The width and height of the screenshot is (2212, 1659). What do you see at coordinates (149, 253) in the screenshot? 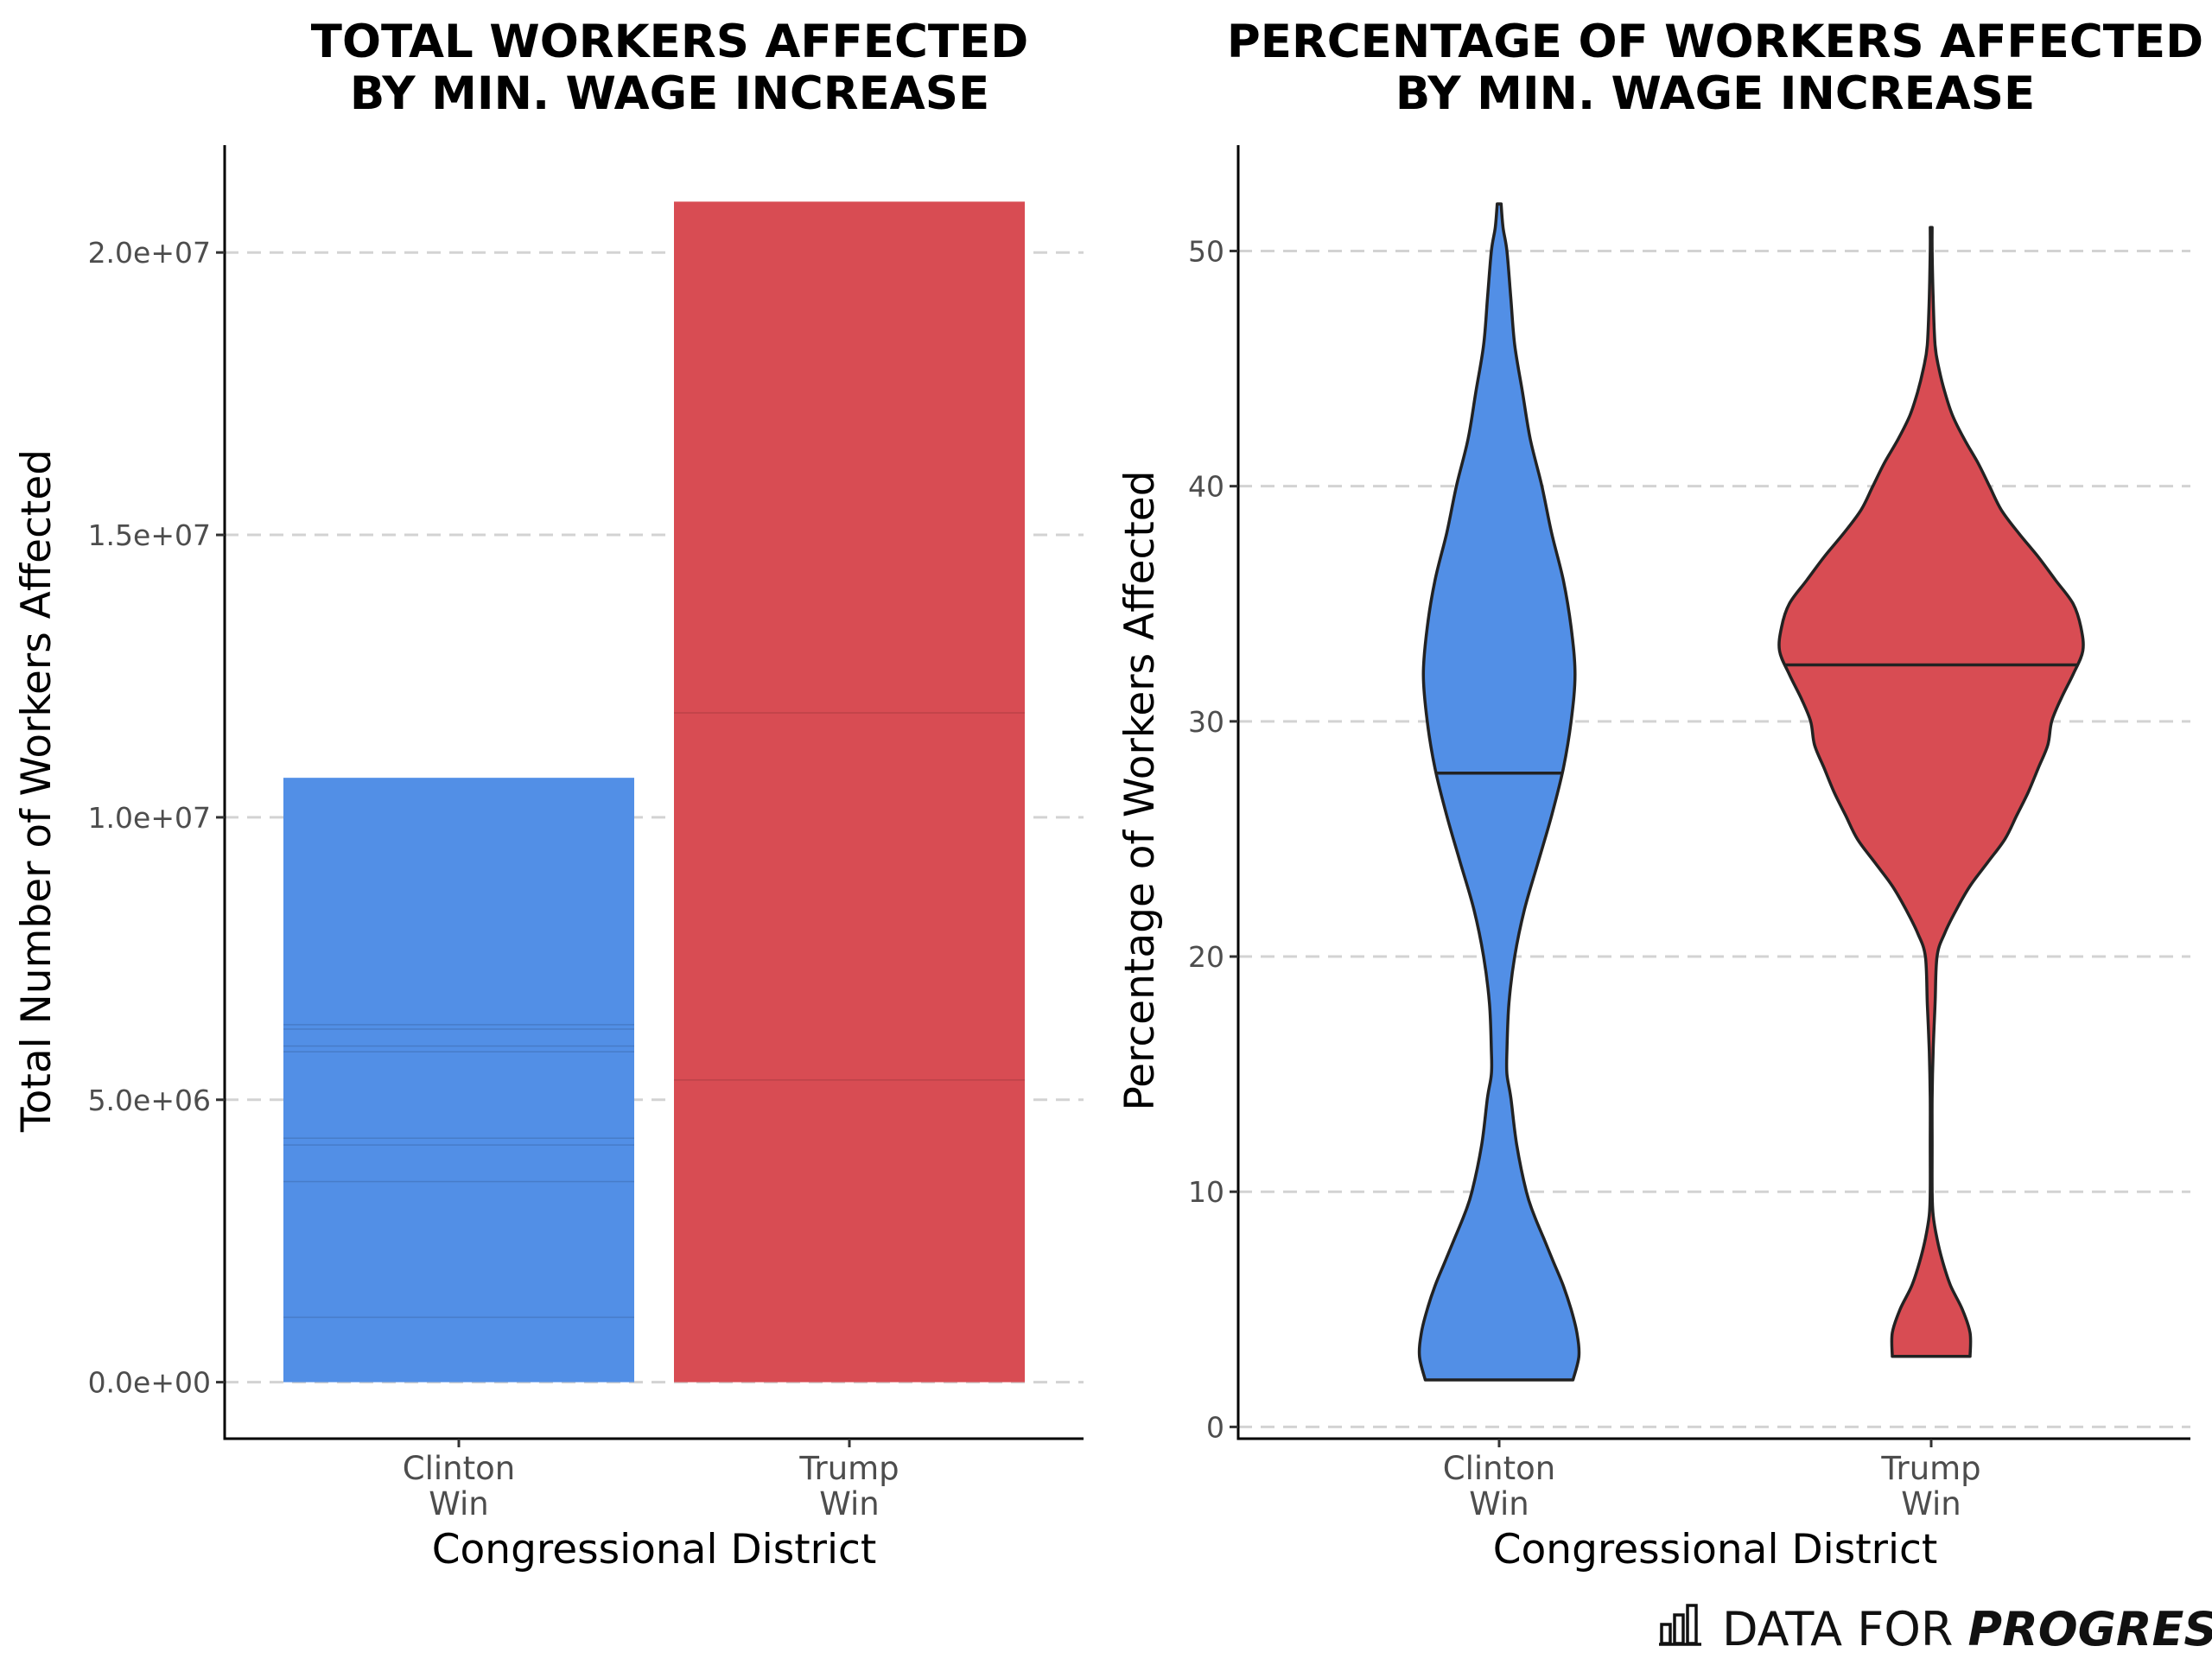
I see `left-y-tick-label: 2.0e+07` at bounding box center [149, 253].